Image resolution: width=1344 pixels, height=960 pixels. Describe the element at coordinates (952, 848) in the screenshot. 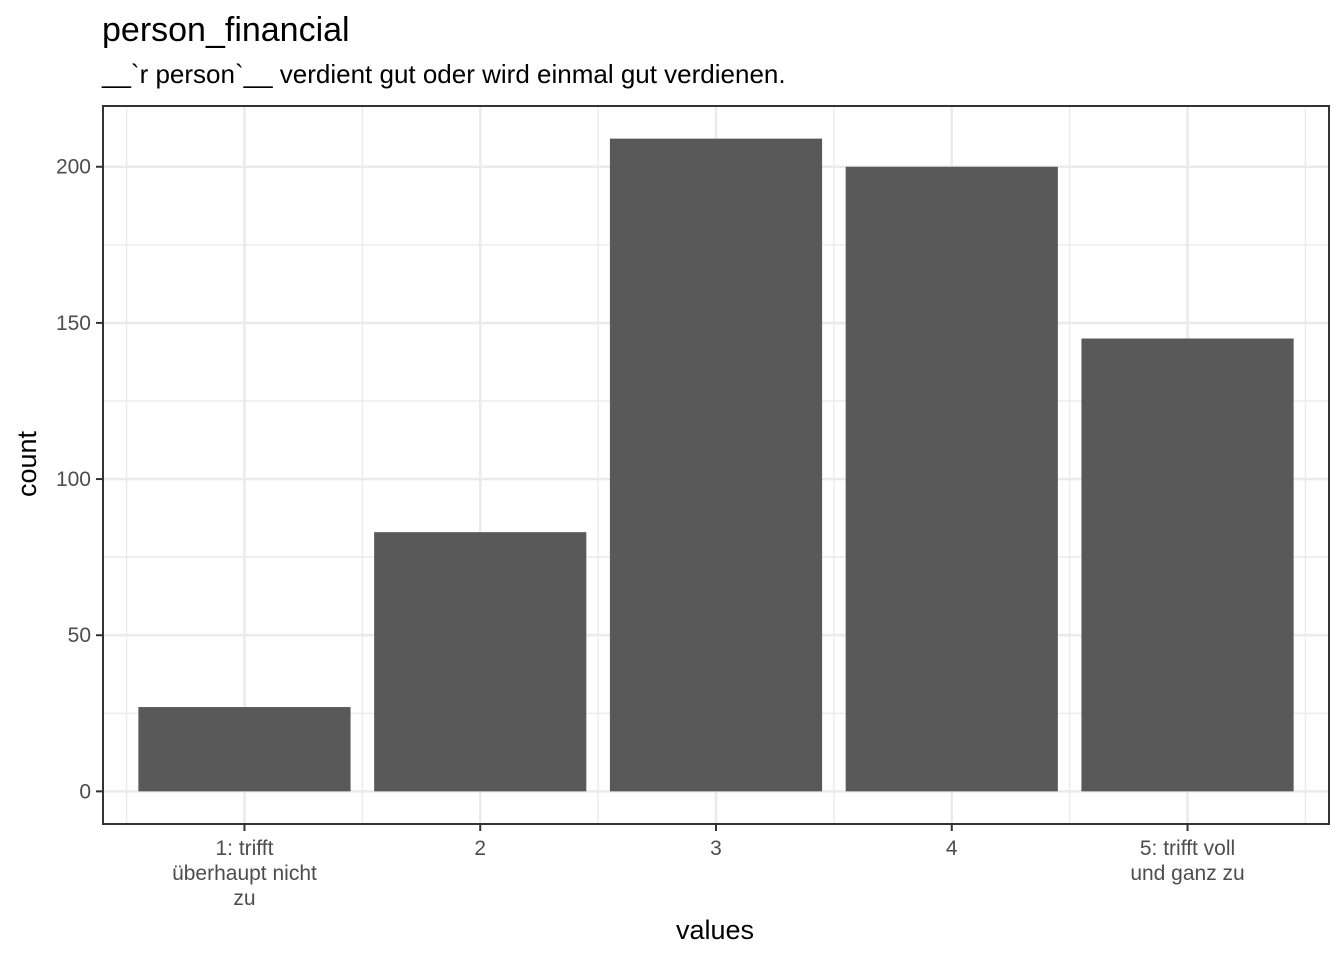

I see `x-tick-label: 4` at that location.